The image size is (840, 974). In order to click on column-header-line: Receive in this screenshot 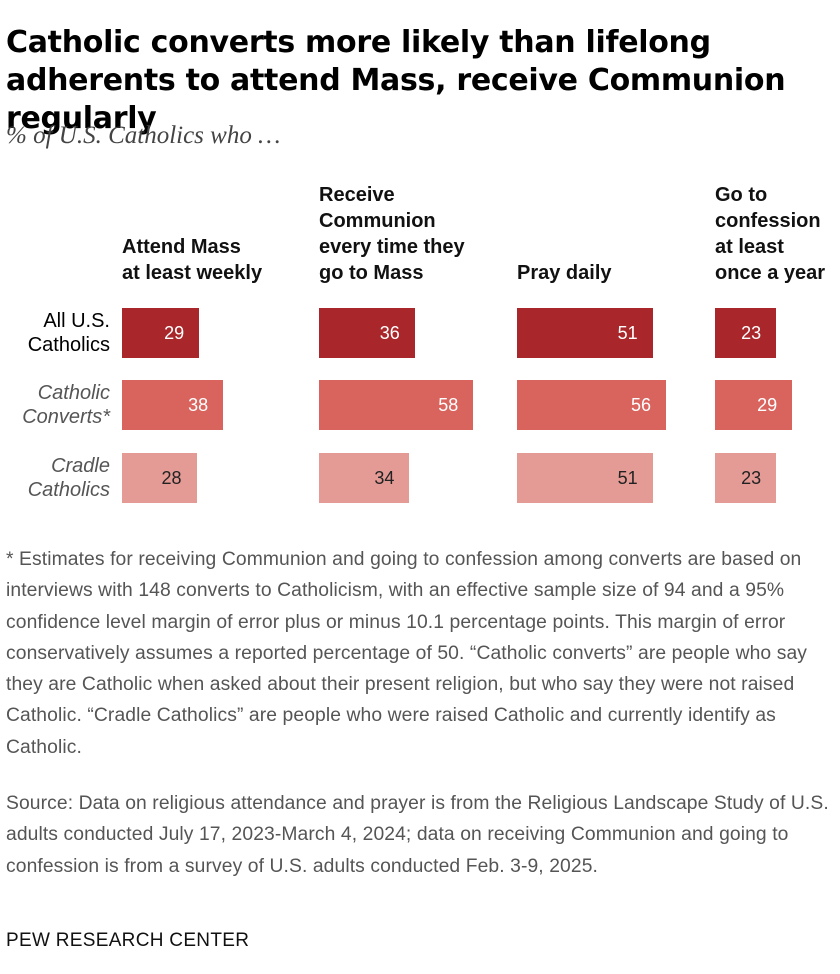, I will do `click(357, 195)`.